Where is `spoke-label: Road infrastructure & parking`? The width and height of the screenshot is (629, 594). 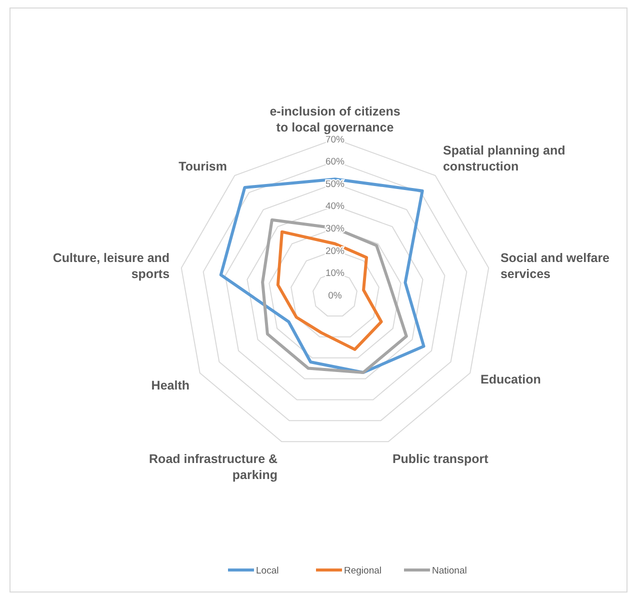
spoke-label: Road infrastructure & parking is located at coordinates (213, 467).